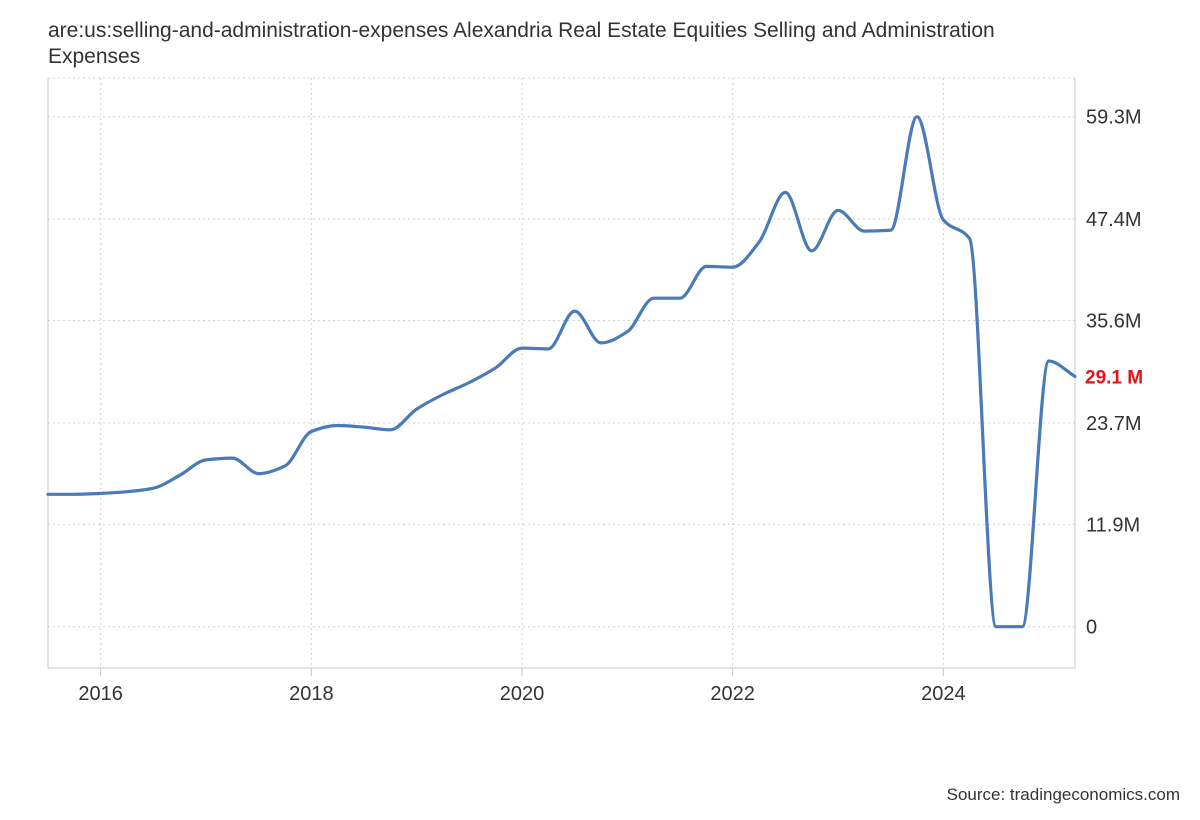 The width and height of the screenshot is (1200, 820). What do you see at coordinates (1114, 424) in the screenshot?
I see `y-tick-label: 23.7M` at bounding box center [1114, 424].